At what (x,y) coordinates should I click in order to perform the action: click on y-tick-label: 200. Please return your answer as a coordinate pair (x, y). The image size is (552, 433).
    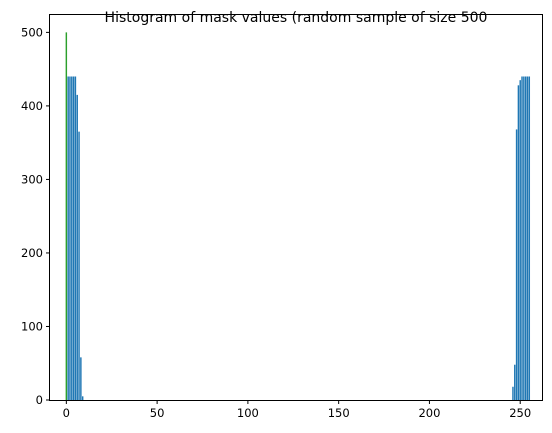
    Looking at the image, I should click on (32, 253).